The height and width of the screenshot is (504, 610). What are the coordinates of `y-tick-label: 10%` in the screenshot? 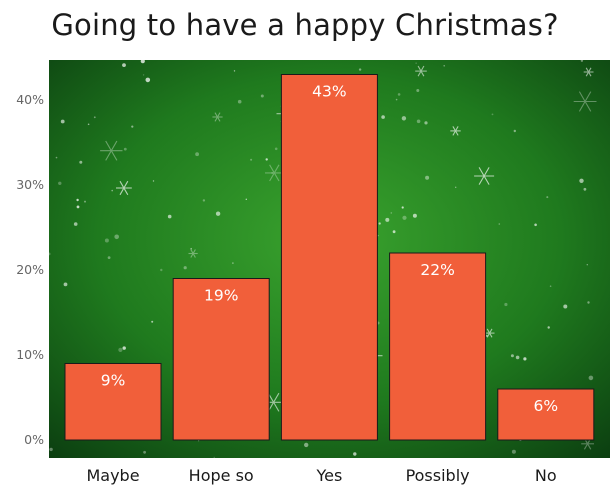 It's located at (30, 354).